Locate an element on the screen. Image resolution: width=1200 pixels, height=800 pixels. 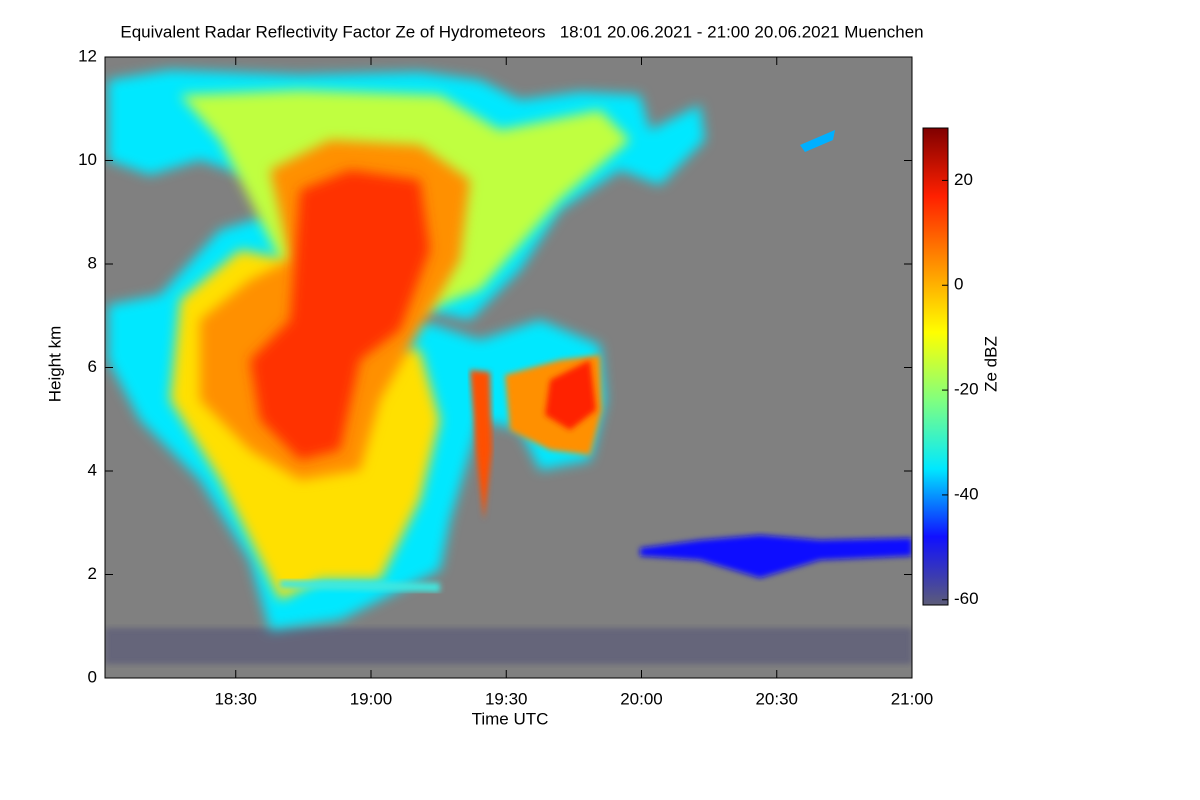
x-axis-label: Time UTC is located at coordinates (510, 718).